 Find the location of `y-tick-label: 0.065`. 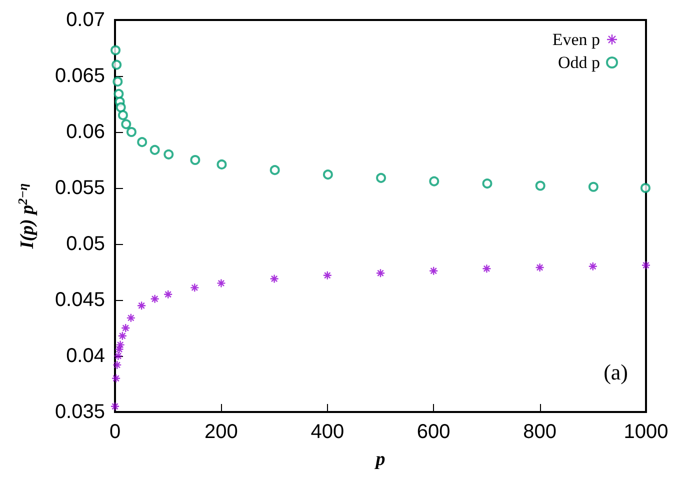

y-tick-label: 0.065 is located at coordinates (79, 76).